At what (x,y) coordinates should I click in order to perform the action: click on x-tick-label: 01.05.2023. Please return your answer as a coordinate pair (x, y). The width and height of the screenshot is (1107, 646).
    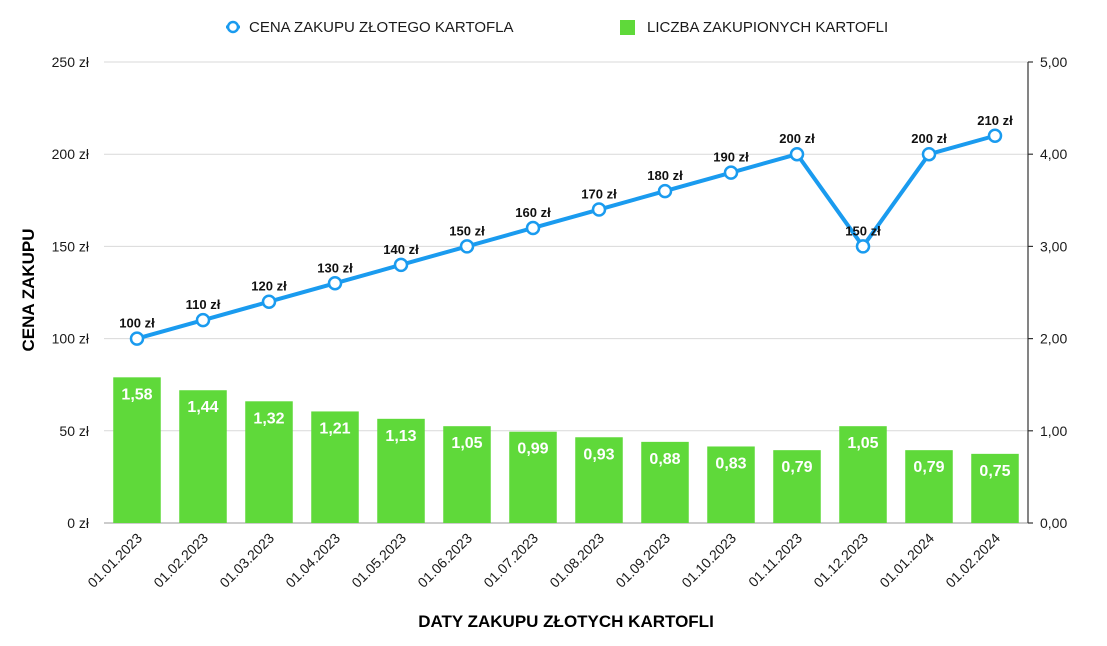
    Looking at the image, I should click on (378, 560).